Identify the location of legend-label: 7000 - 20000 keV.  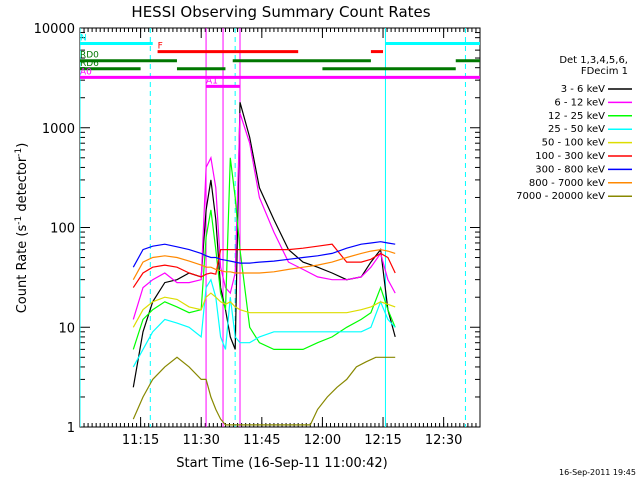
(560, 196).